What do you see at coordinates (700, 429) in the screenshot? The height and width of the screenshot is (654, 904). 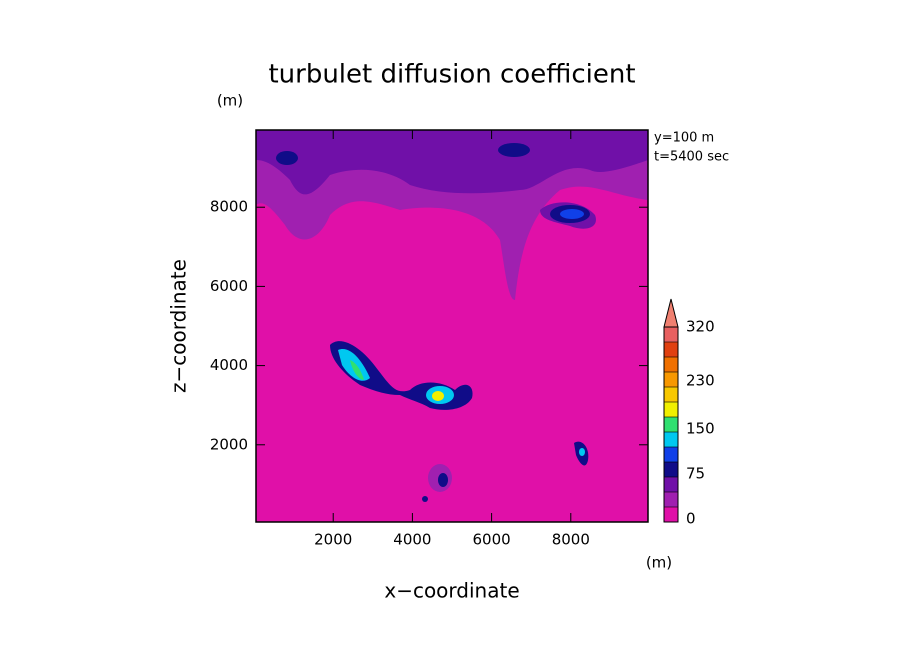 I see `colorbar-tick-label: 150` at bounding box center [700, 429].